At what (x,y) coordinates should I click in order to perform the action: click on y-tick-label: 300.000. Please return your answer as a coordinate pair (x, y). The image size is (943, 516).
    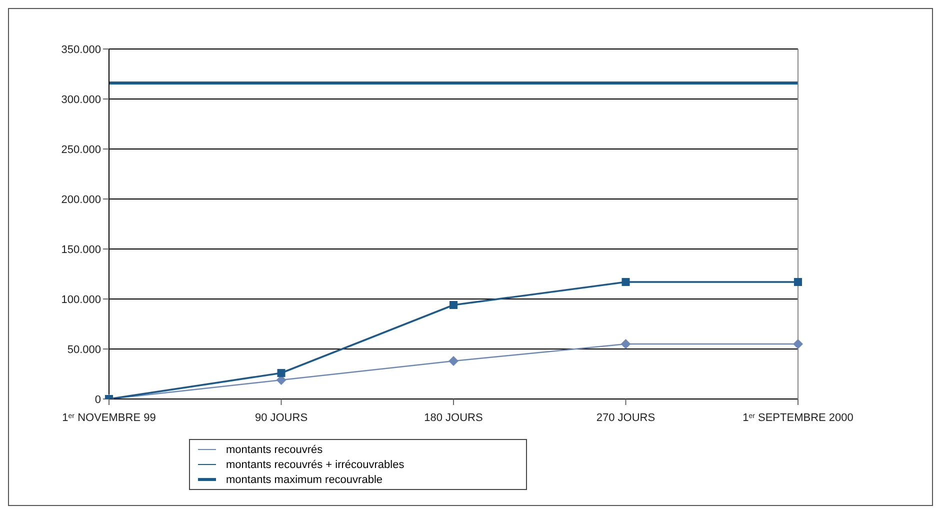
    Looking at the image, I should click on (81, 100).